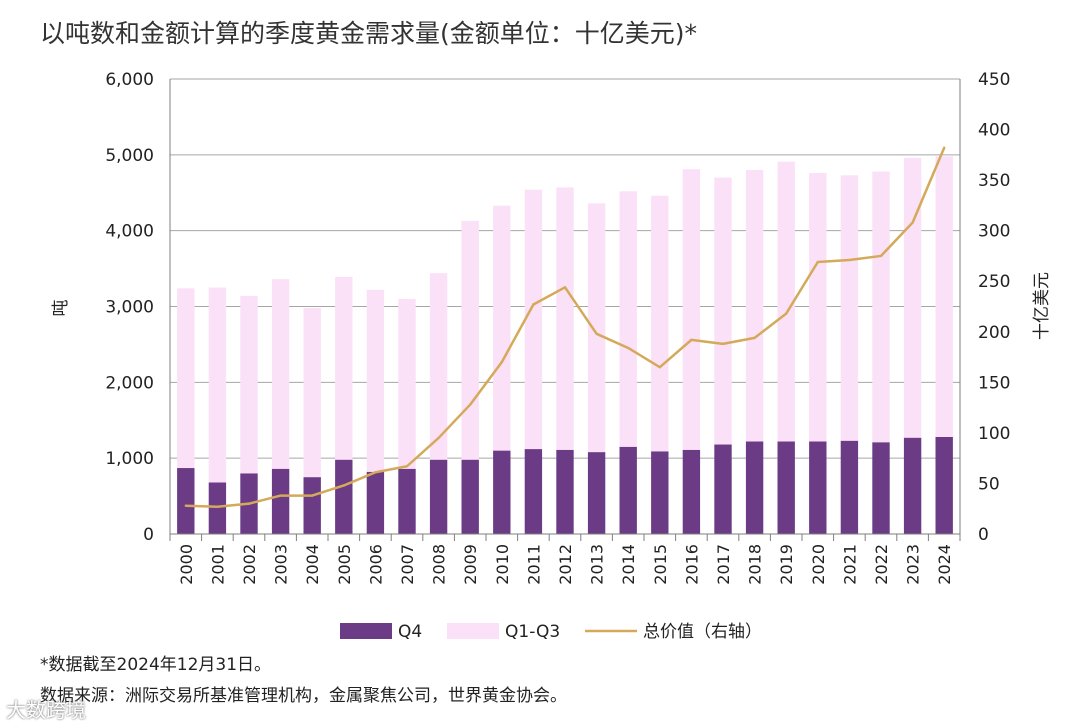  I want to click on legend-swatch-q4, so click(366, 631).